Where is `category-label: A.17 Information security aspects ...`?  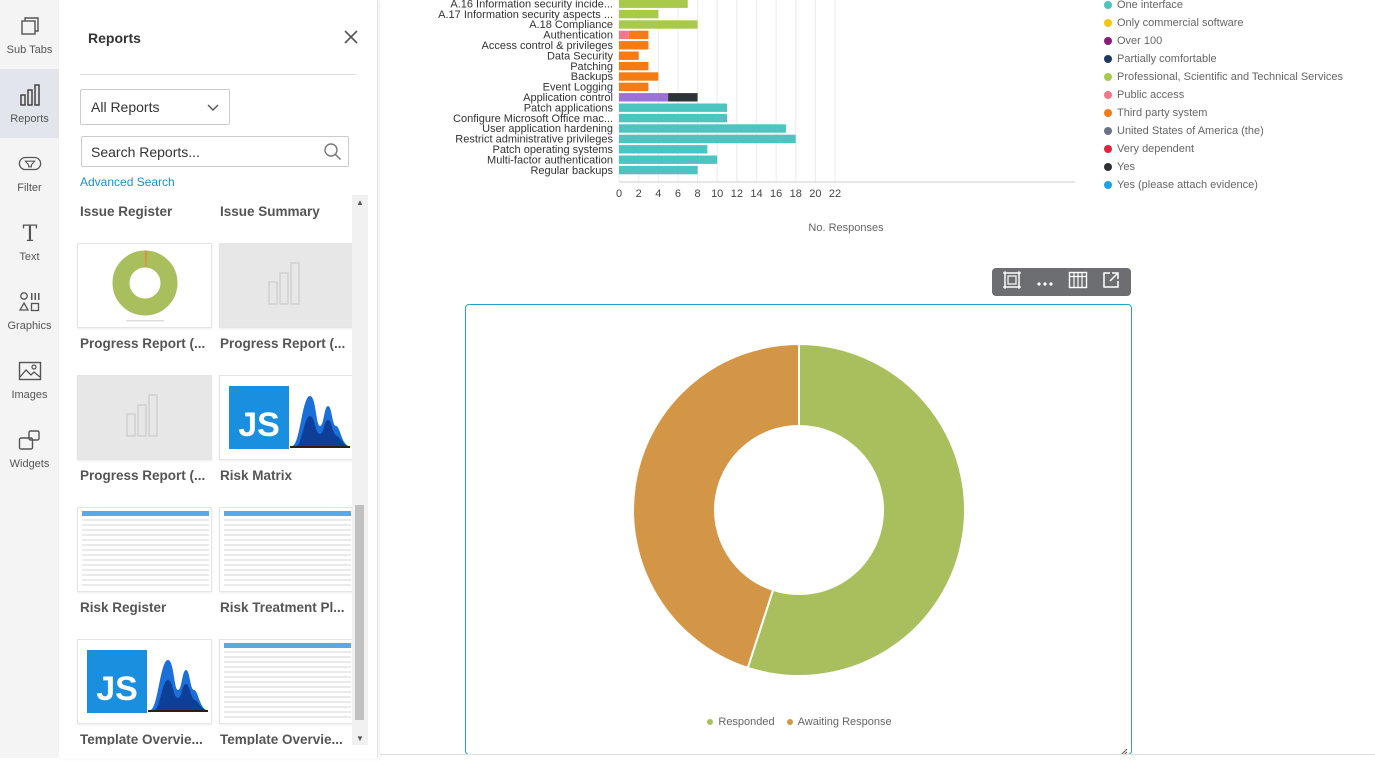
category-label: A.17 Information security aspects ... is located at coordinates (525, 15).